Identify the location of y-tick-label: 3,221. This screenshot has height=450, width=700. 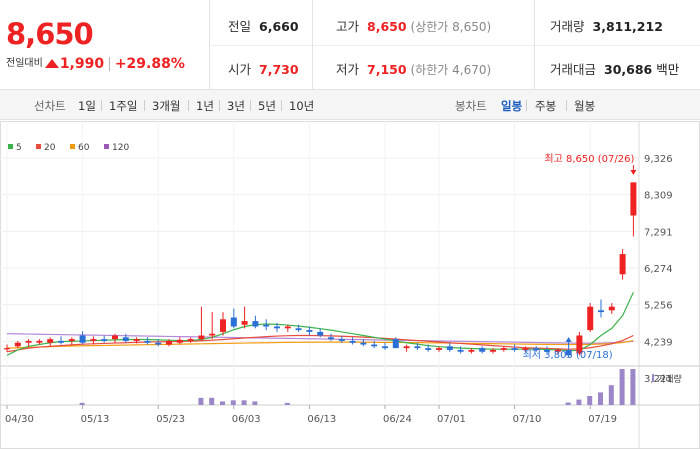
(658, 379).